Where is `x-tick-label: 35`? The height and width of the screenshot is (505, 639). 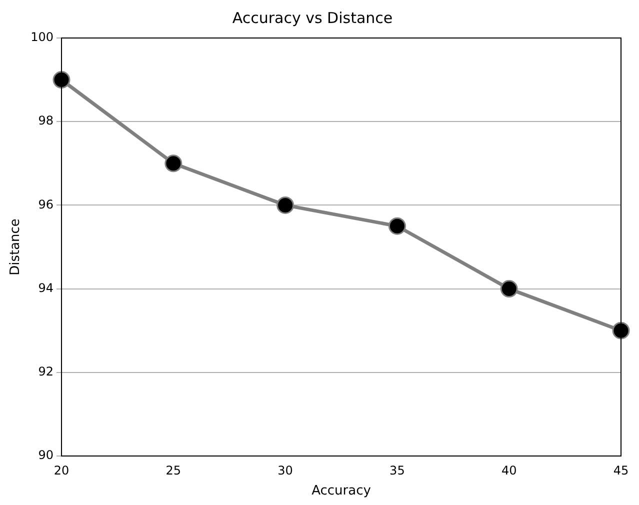 x-tick-label: 35 is located at coordinates (397, 470).